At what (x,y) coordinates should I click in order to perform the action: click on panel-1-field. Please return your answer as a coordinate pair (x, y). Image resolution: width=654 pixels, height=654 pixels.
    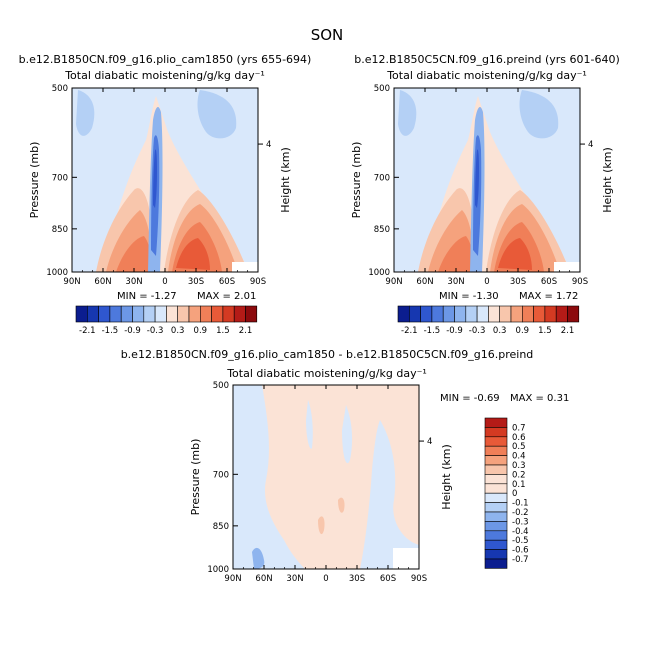
    Looking at the image, I should click on (165, 180).